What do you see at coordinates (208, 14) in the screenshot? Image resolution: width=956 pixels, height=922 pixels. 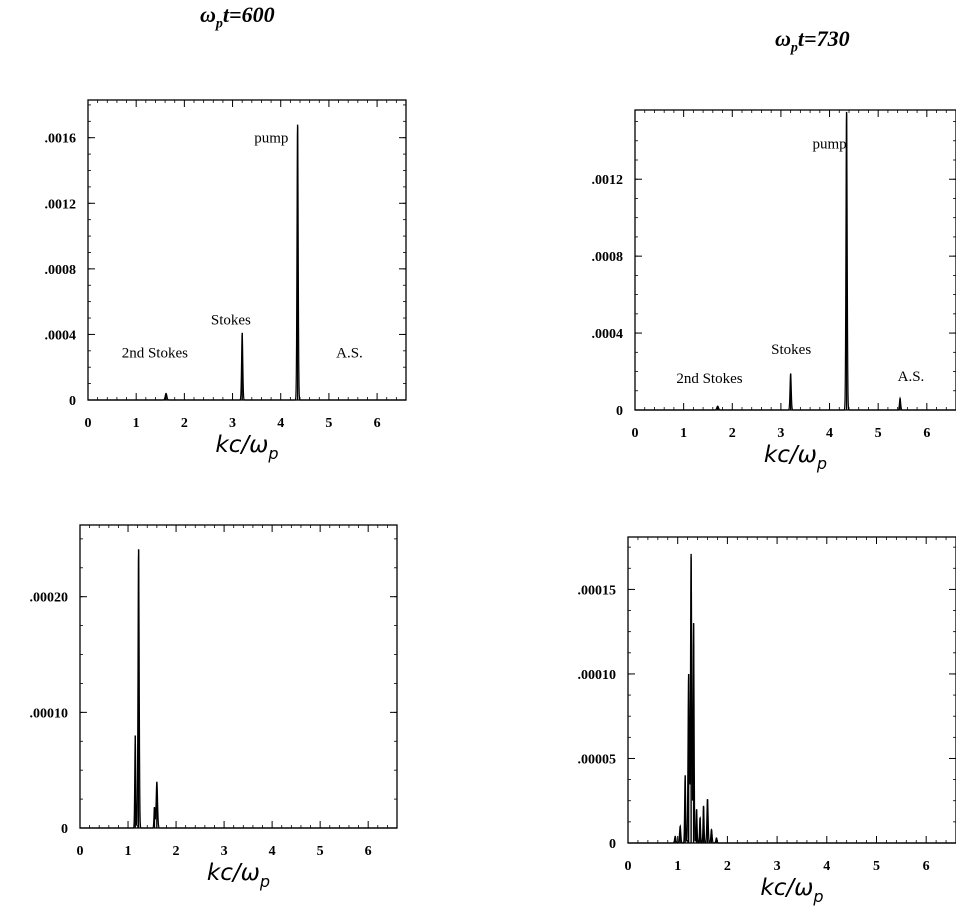 I see `title-left-symbol: ω` at bounding box center [208, 14].